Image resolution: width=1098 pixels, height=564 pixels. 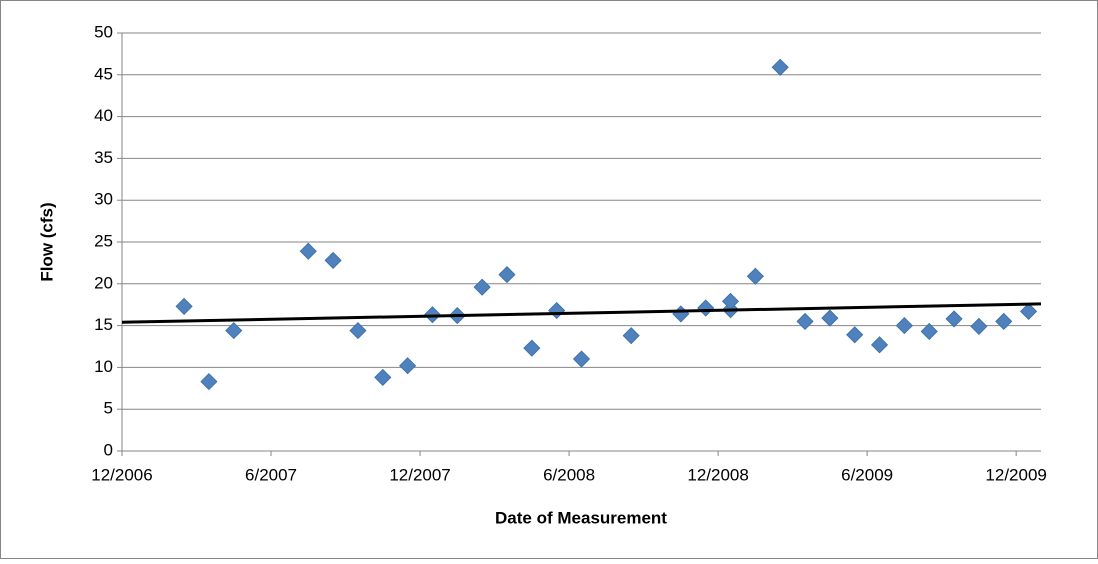 I want to click on y-tick-label: 20, so click(x=103, y=282).